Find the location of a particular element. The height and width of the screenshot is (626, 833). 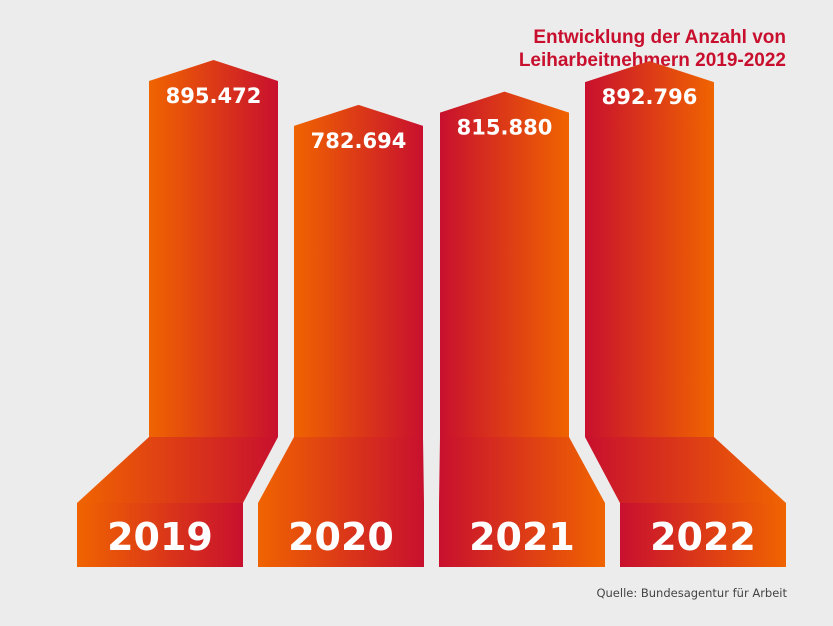

bar-2019 is located at coordinates (213, 248).